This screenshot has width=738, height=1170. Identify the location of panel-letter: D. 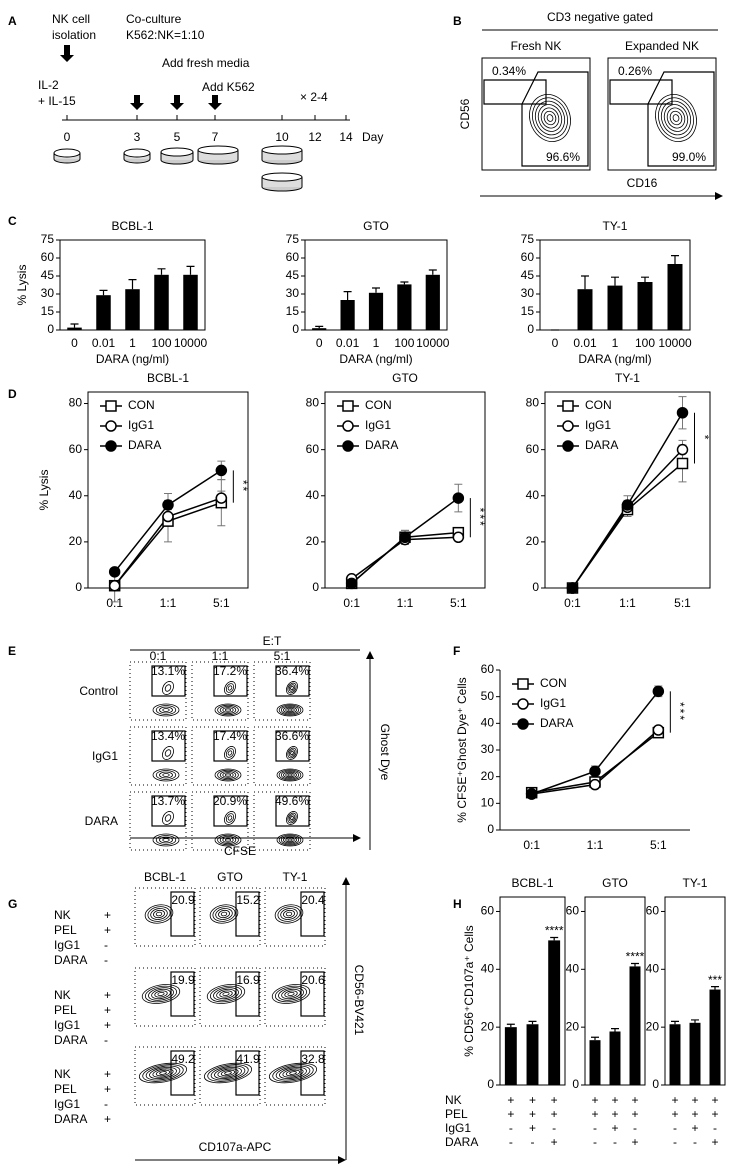
(12, 394).